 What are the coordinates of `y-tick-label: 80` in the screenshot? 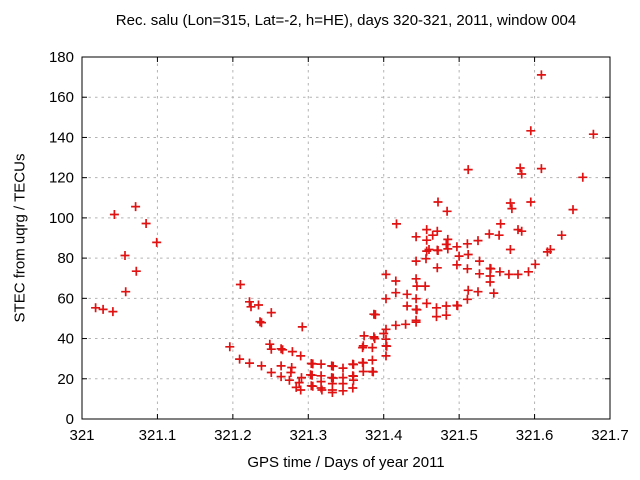 It's located at (65, 258).